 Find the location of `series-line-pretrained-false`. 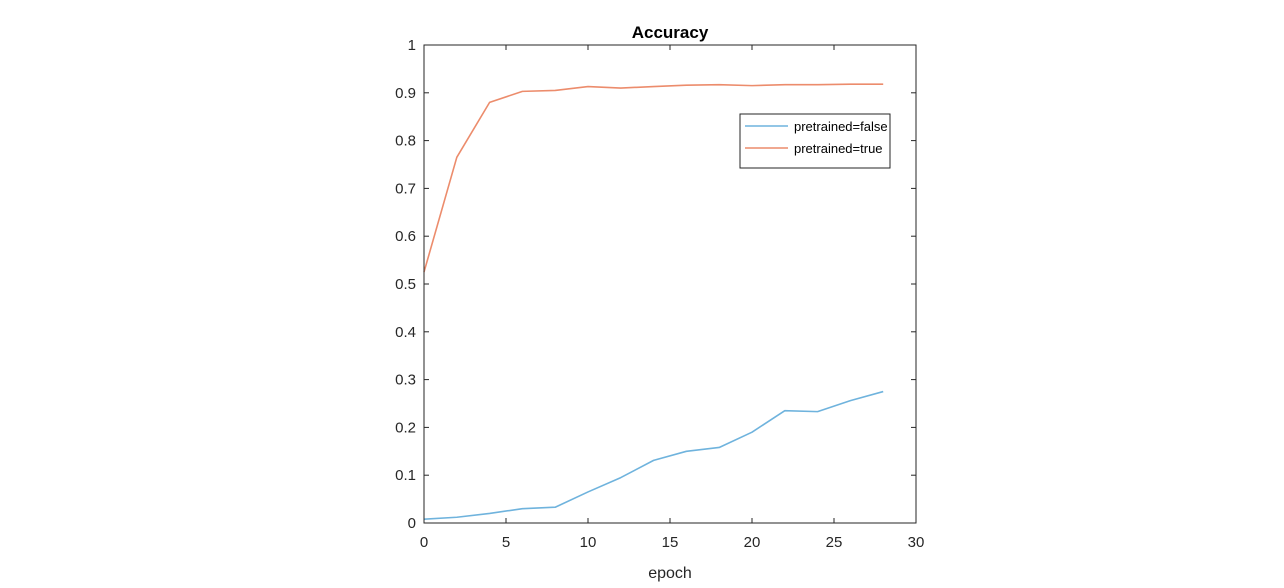

series-line-pretrained-false is located at coordinates (653, 455).